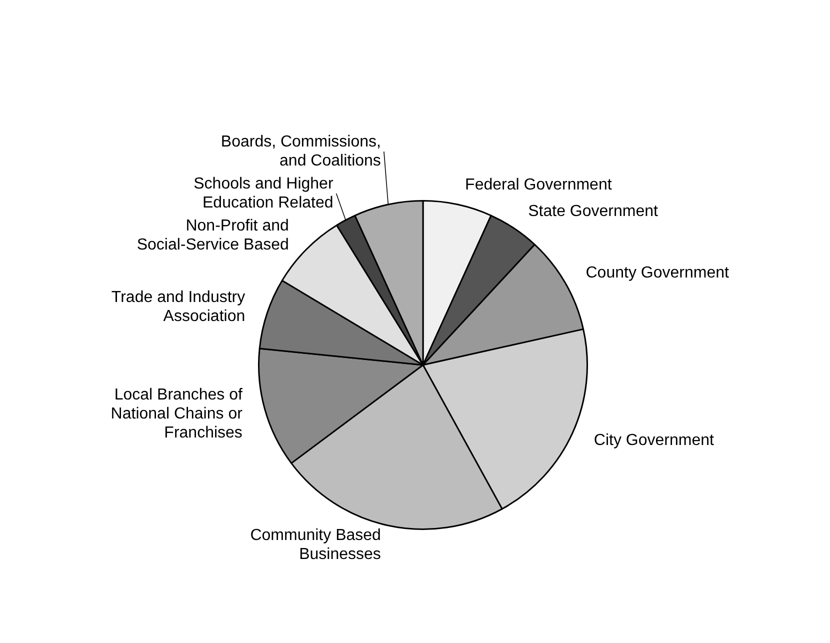 The width and height of the screenshot is (830, 643). What do you see at coordinates (654, 441) in the screenshot?
I see `slice-label: City Government` at bounding box center [654, 441].